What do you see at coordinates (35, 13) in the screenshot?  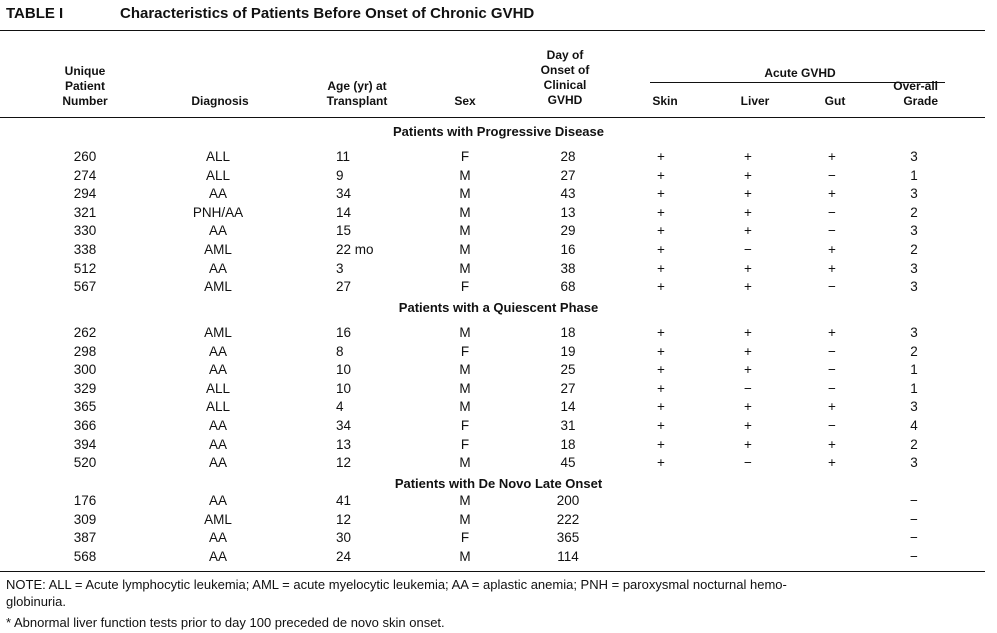 I see `table-label: TABLE I` at bounding box center [35, 13].